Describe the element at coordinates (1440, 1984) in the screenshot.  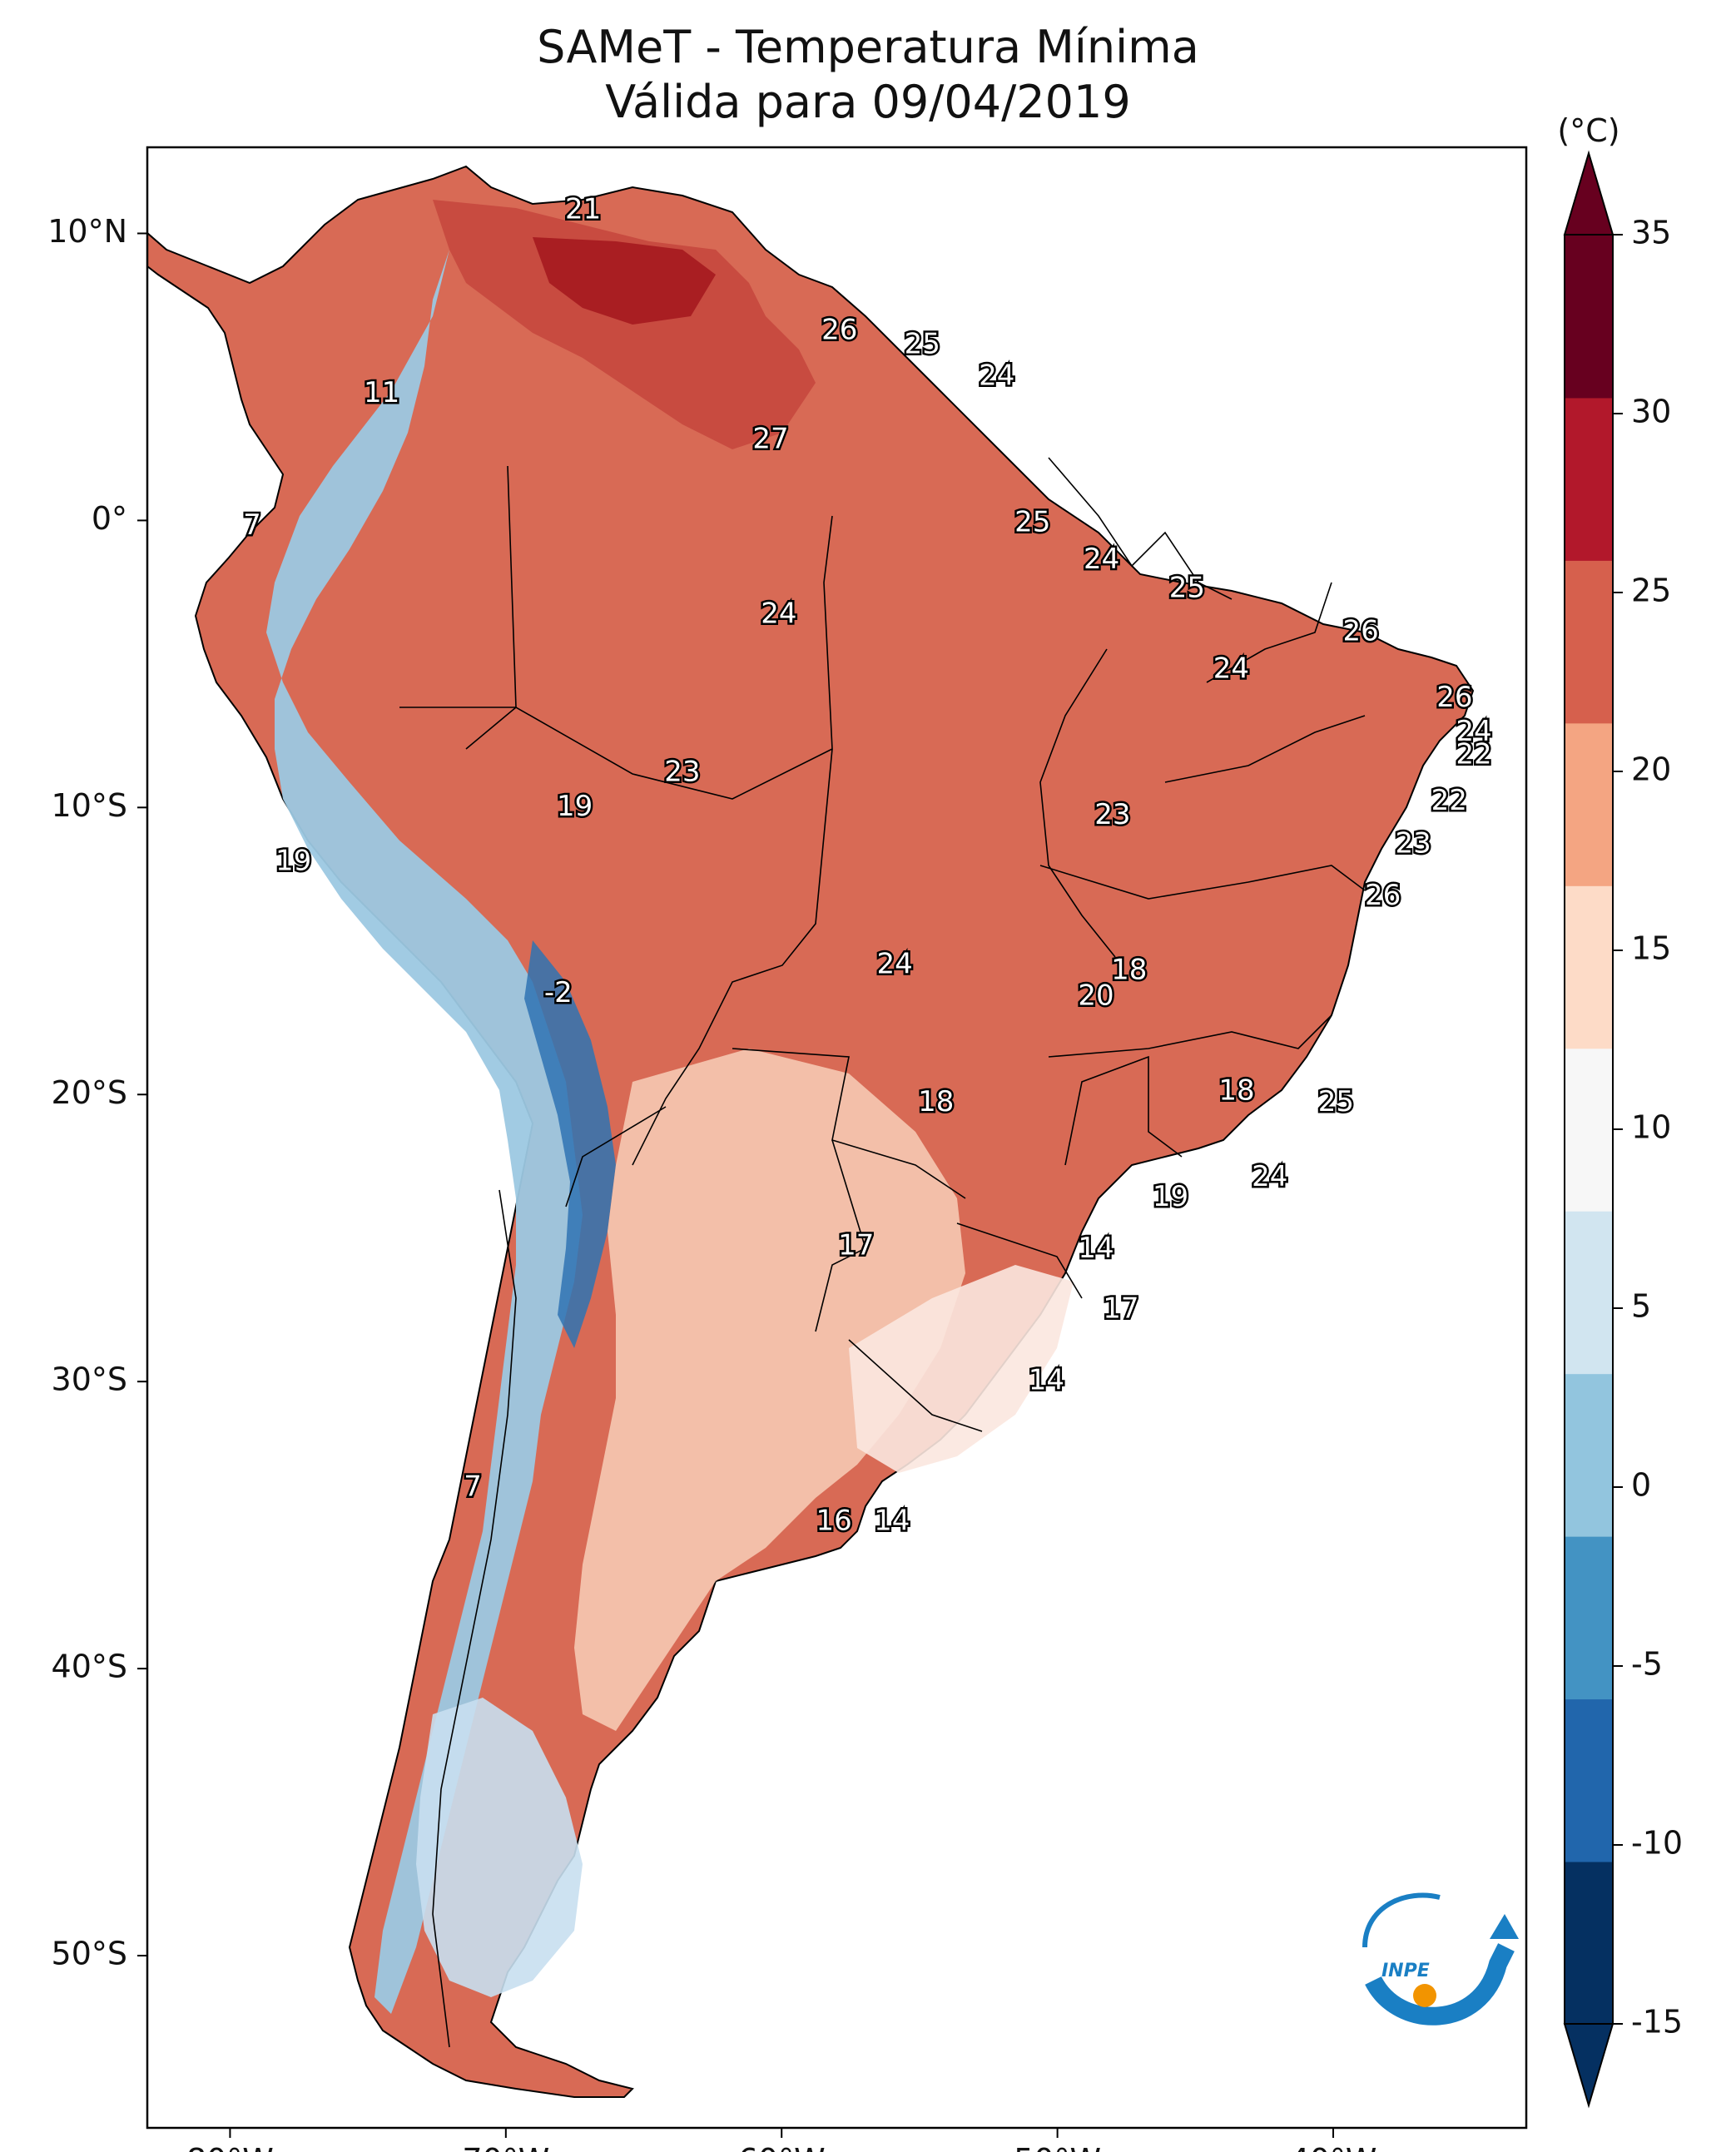
I see `logo-swoosh-icon` at that location.